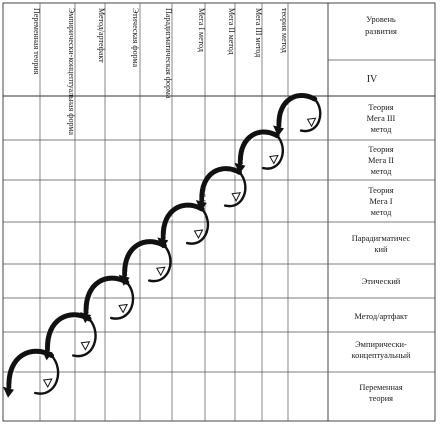  What do you see at coordinates (381, 50) in the screenshot?
I see `level-header: Уровень развития IV` at bounding box center [381, 50].